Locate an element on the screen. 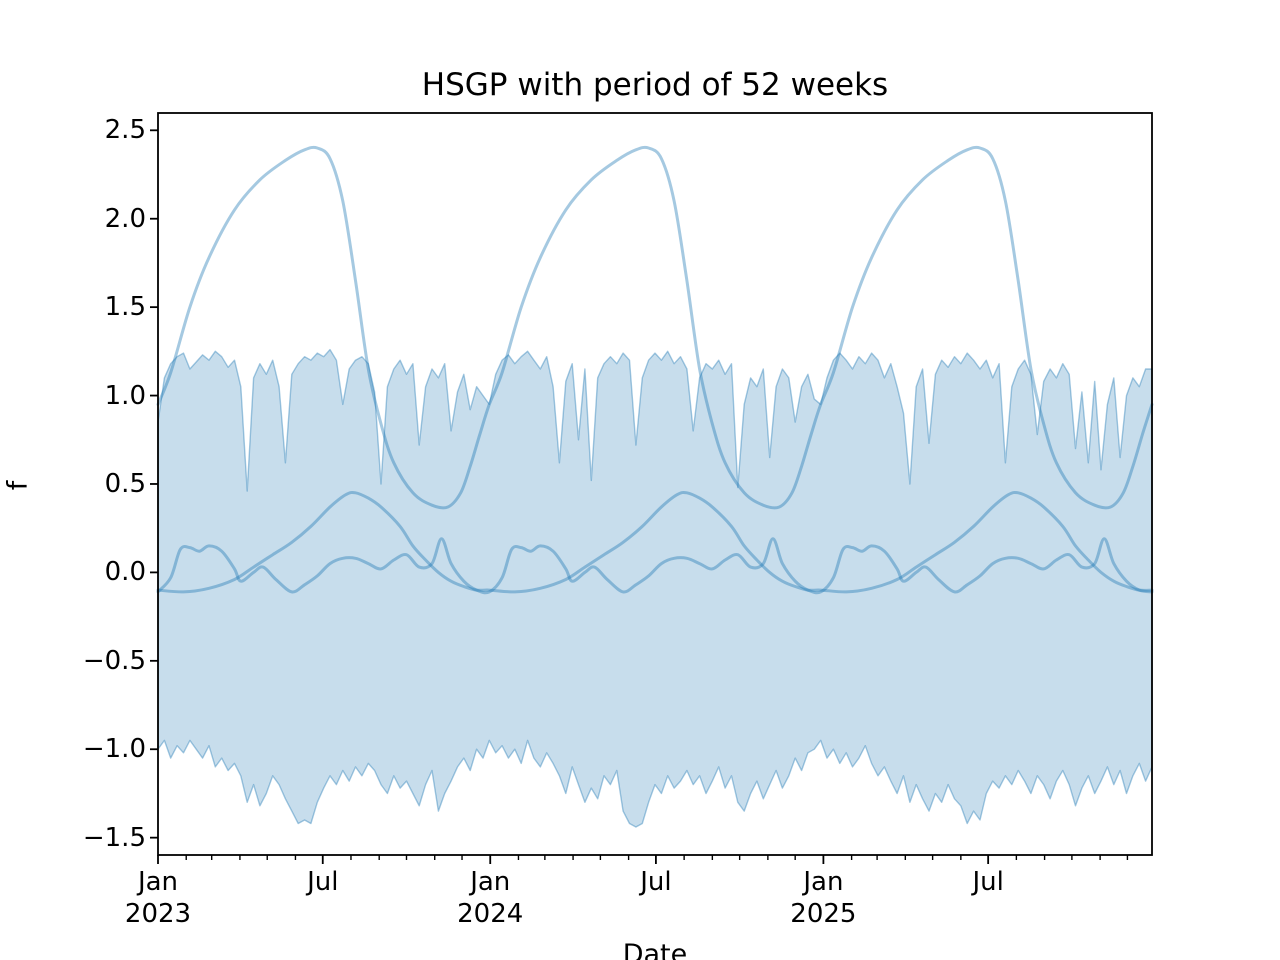 This screenshot has height=960, width=1280. y-tick-label: 2.5 is located at coordinates (125, 130).